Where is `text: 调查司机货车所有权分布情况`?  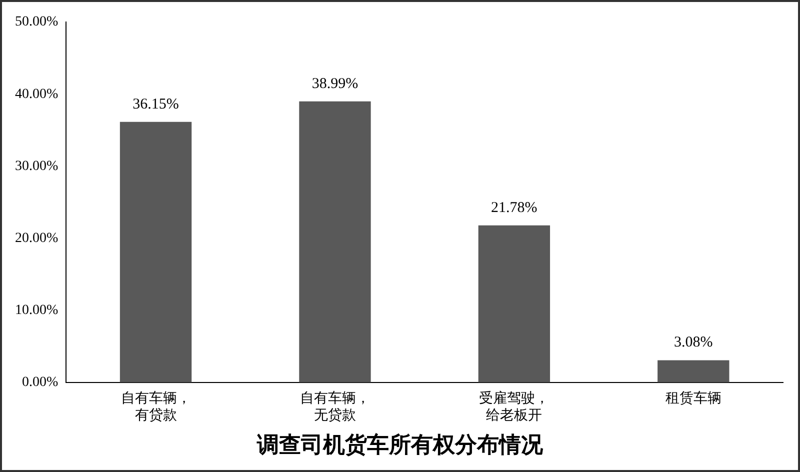
text: 调查司机货车所有权分布情况 is located at coordinates (400, 445).